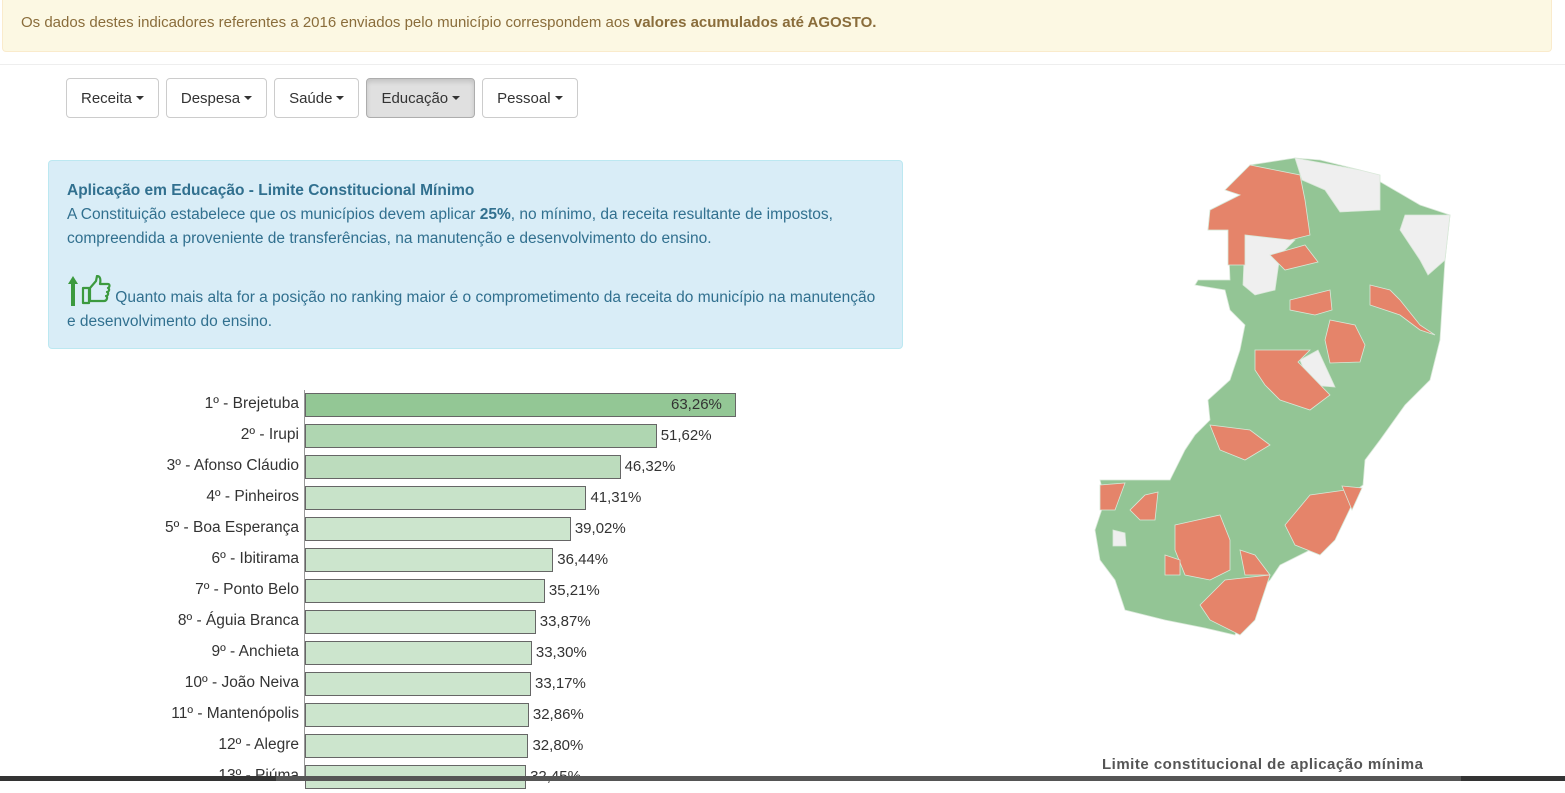  Describe the element at coordinates (247, 589) in the screenshot. I see `bar-label: 7º - Ponto Belo` at that location.